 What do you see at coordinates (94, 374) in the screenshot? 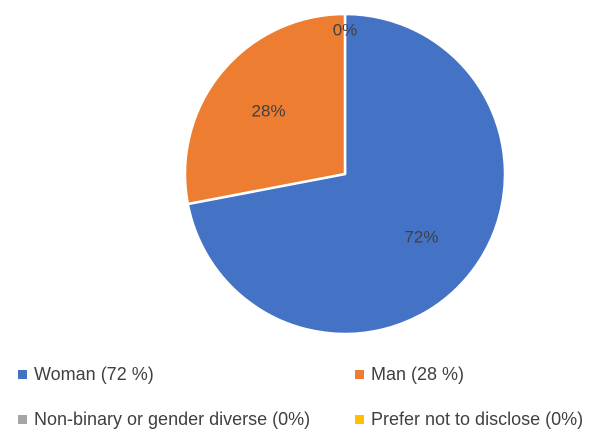
I see `legend-label-woman: Woman (72 %)` at bounding box center [94, 374].